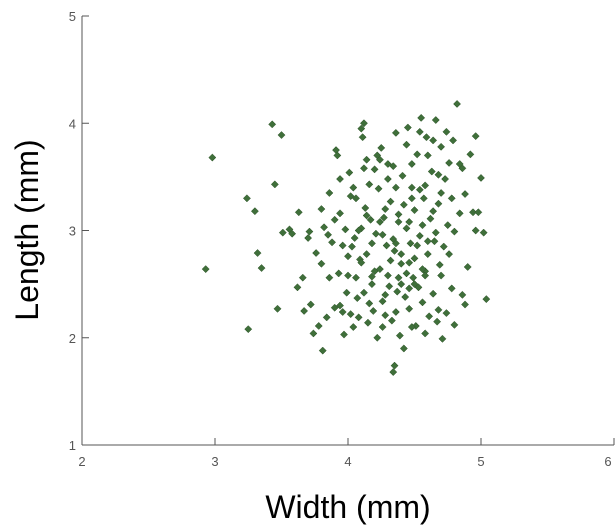 This screenshot has height=529, width=616. I want to click on y-axis: 1 2 3 4 5 Length (mm), so click(49, 231).